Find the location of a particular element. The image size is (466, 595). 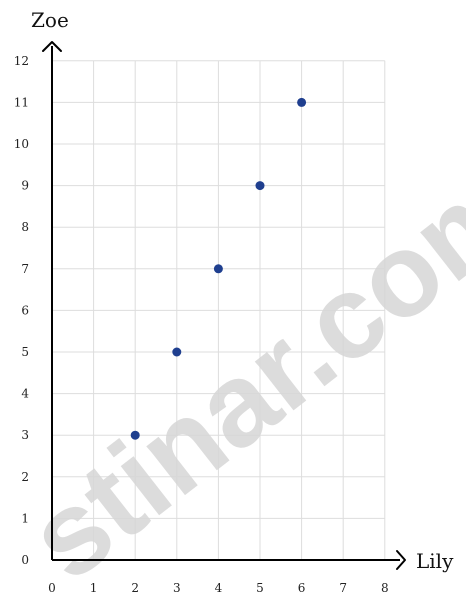

y-tick-label: 5 is located at coordinates (25, 352).